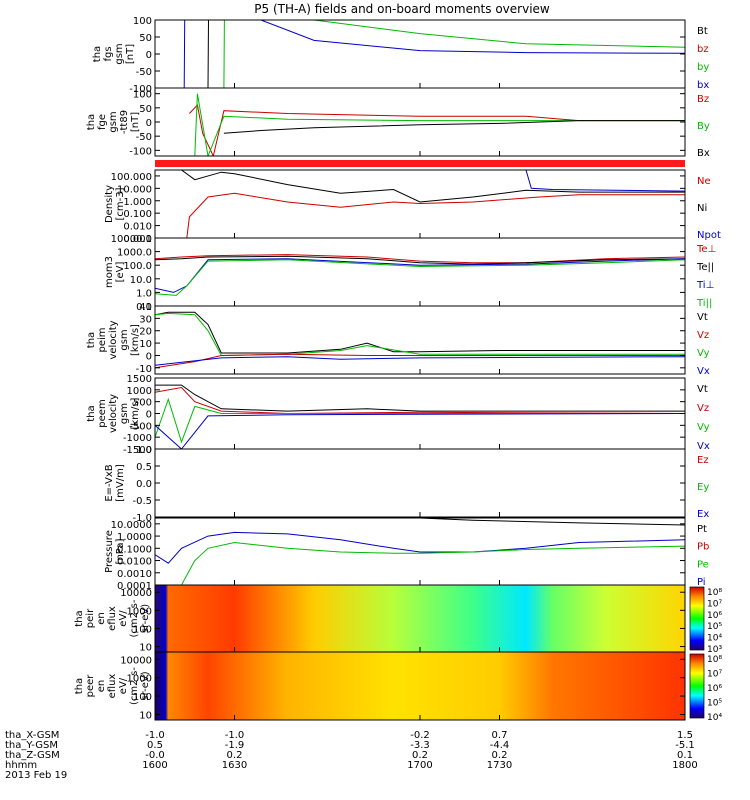 The width and height of the screenshot is (750, 800). What do you see at coordinates (703, 49) in the screenshot?
I see `legend-bz: bz` at bounding box center [703, 49].